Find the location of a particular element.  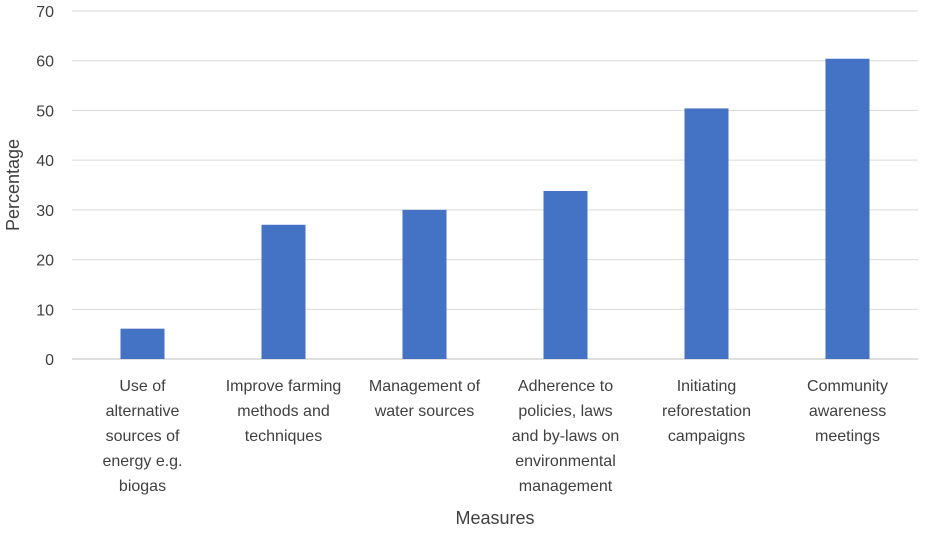

x-tick-label: Community awareness meetings is located at coordinates (847, 411).